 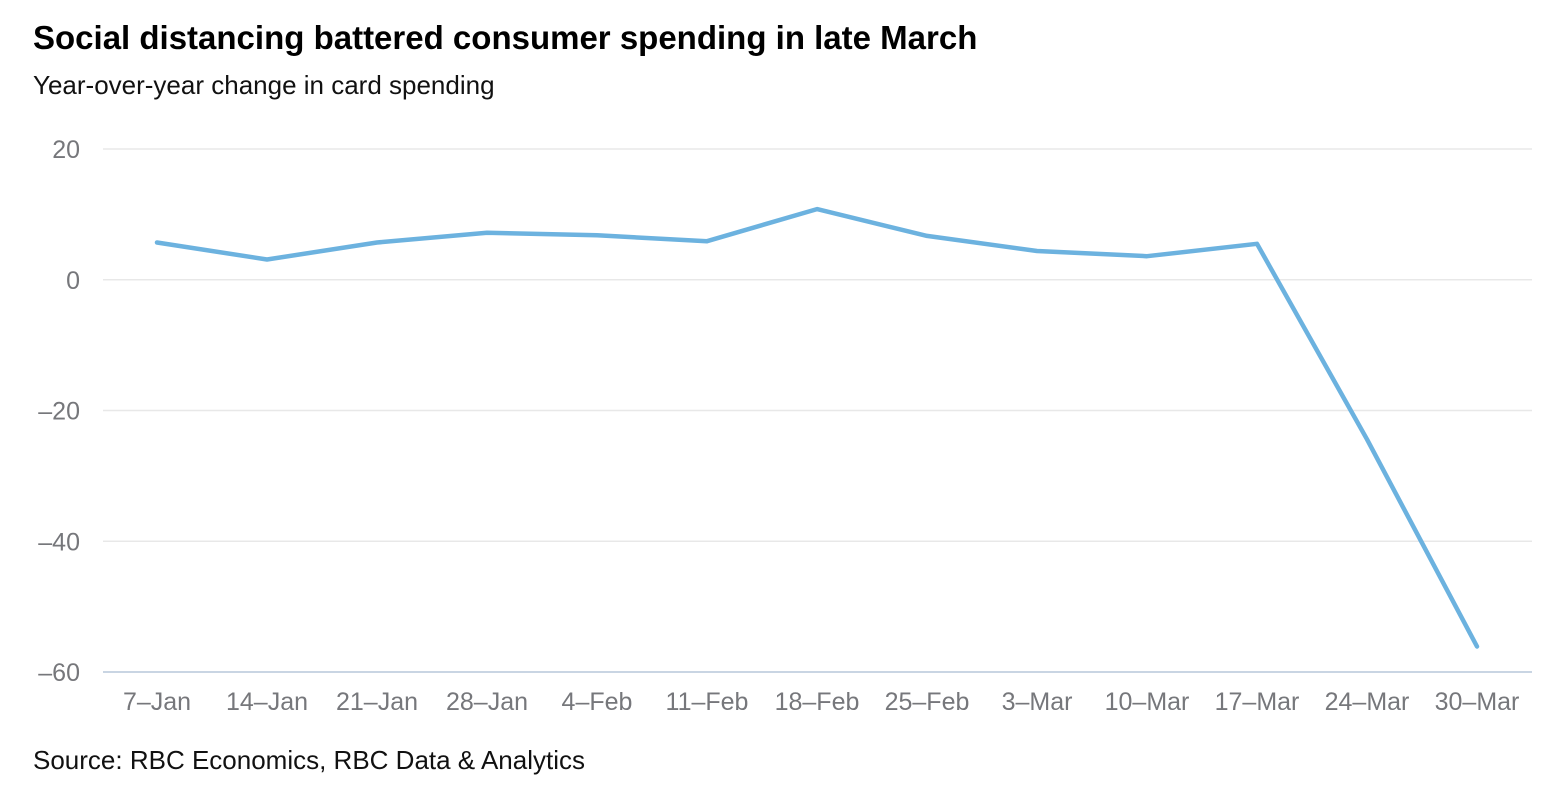 What do you see at coordinates (1477, 702) in the screenshot?
I see `x-axis-tick-label: 30–Mar` at bounding box center [1477, 702].